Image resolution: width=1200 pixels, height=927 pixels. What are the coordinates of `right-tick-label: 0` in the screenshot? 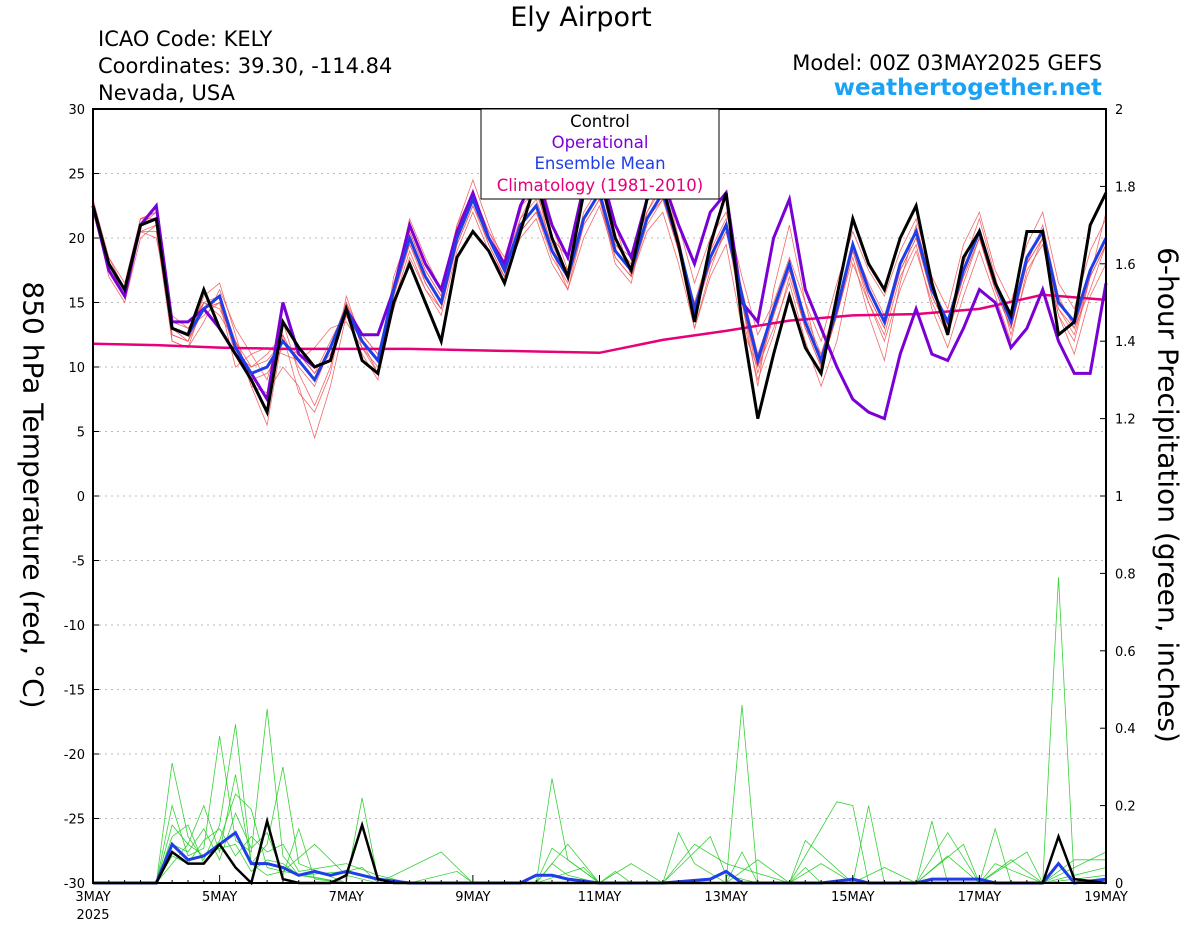 It's located at (1119, 884).